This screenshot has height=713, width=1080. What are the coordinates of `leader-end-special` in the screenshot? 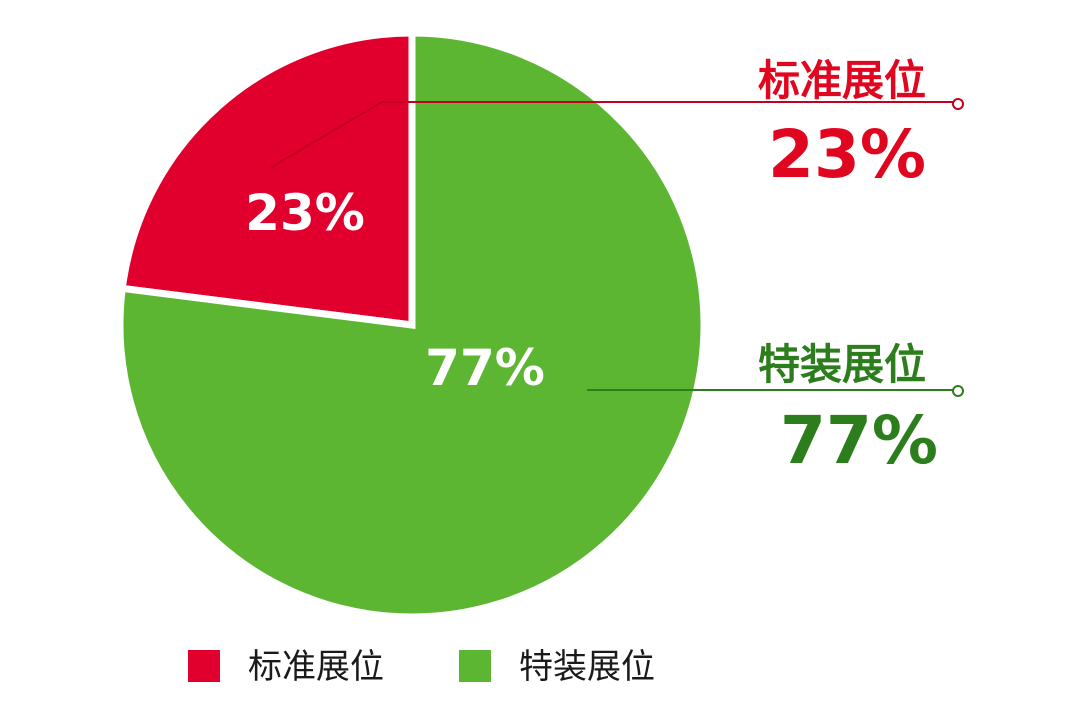 It's located at (958, 391).